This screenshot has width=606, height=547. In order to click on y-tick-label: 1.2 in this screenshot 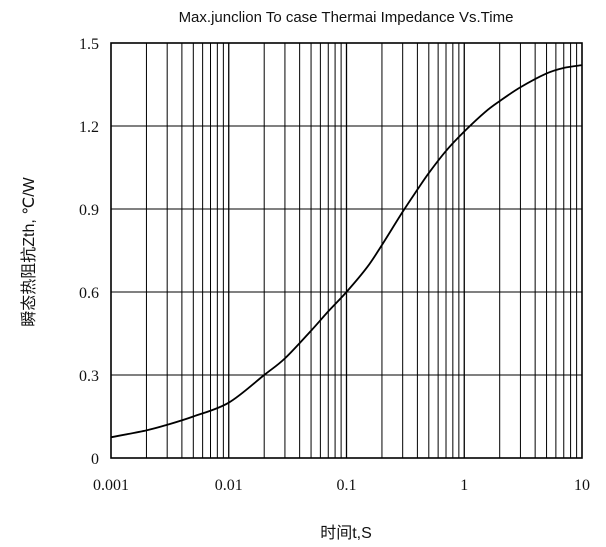, I will do `click(89, 127)`.